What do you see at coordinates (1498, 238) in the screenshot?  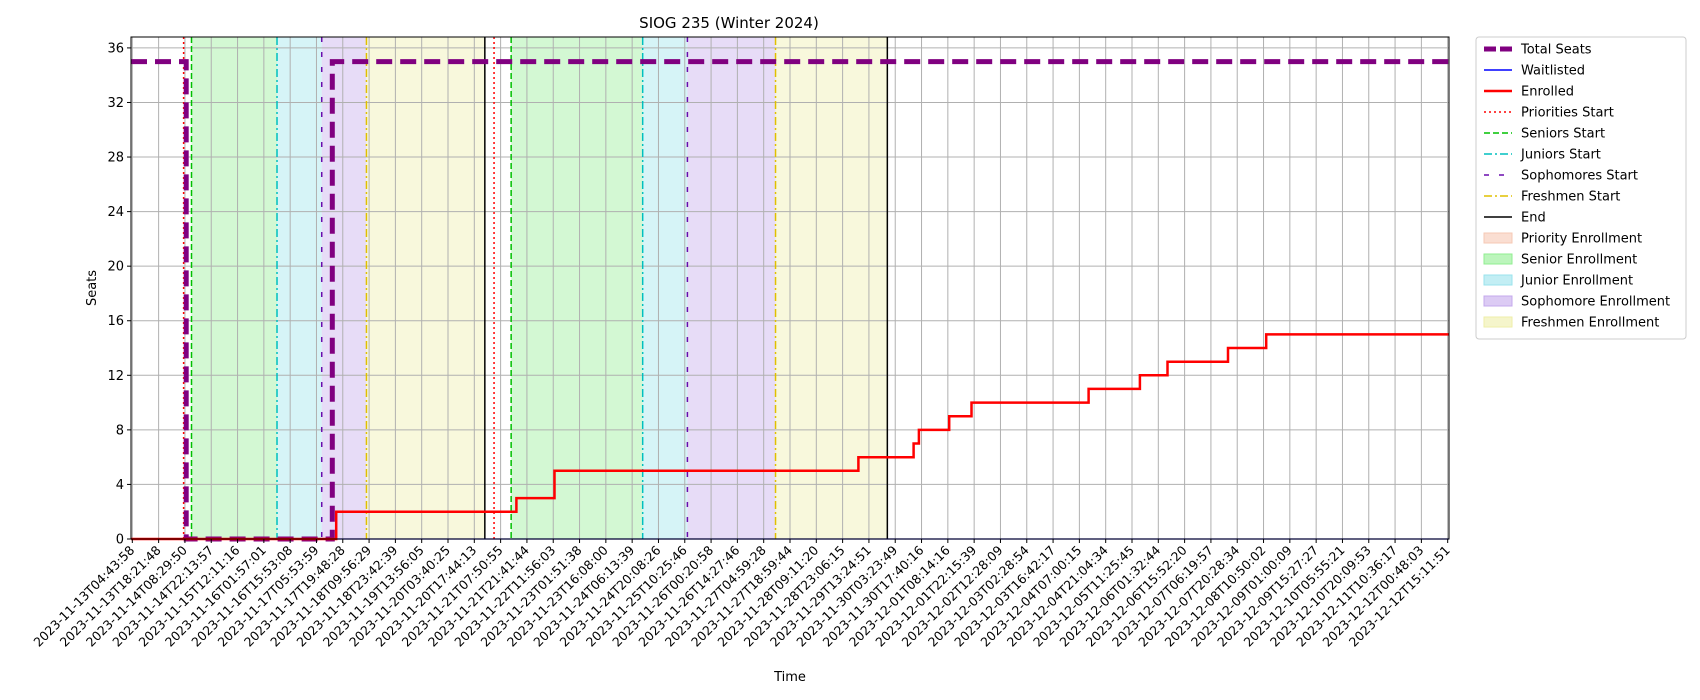 I see `legend-swatch-priority-enrollment` at bounding box center [1498, 238].